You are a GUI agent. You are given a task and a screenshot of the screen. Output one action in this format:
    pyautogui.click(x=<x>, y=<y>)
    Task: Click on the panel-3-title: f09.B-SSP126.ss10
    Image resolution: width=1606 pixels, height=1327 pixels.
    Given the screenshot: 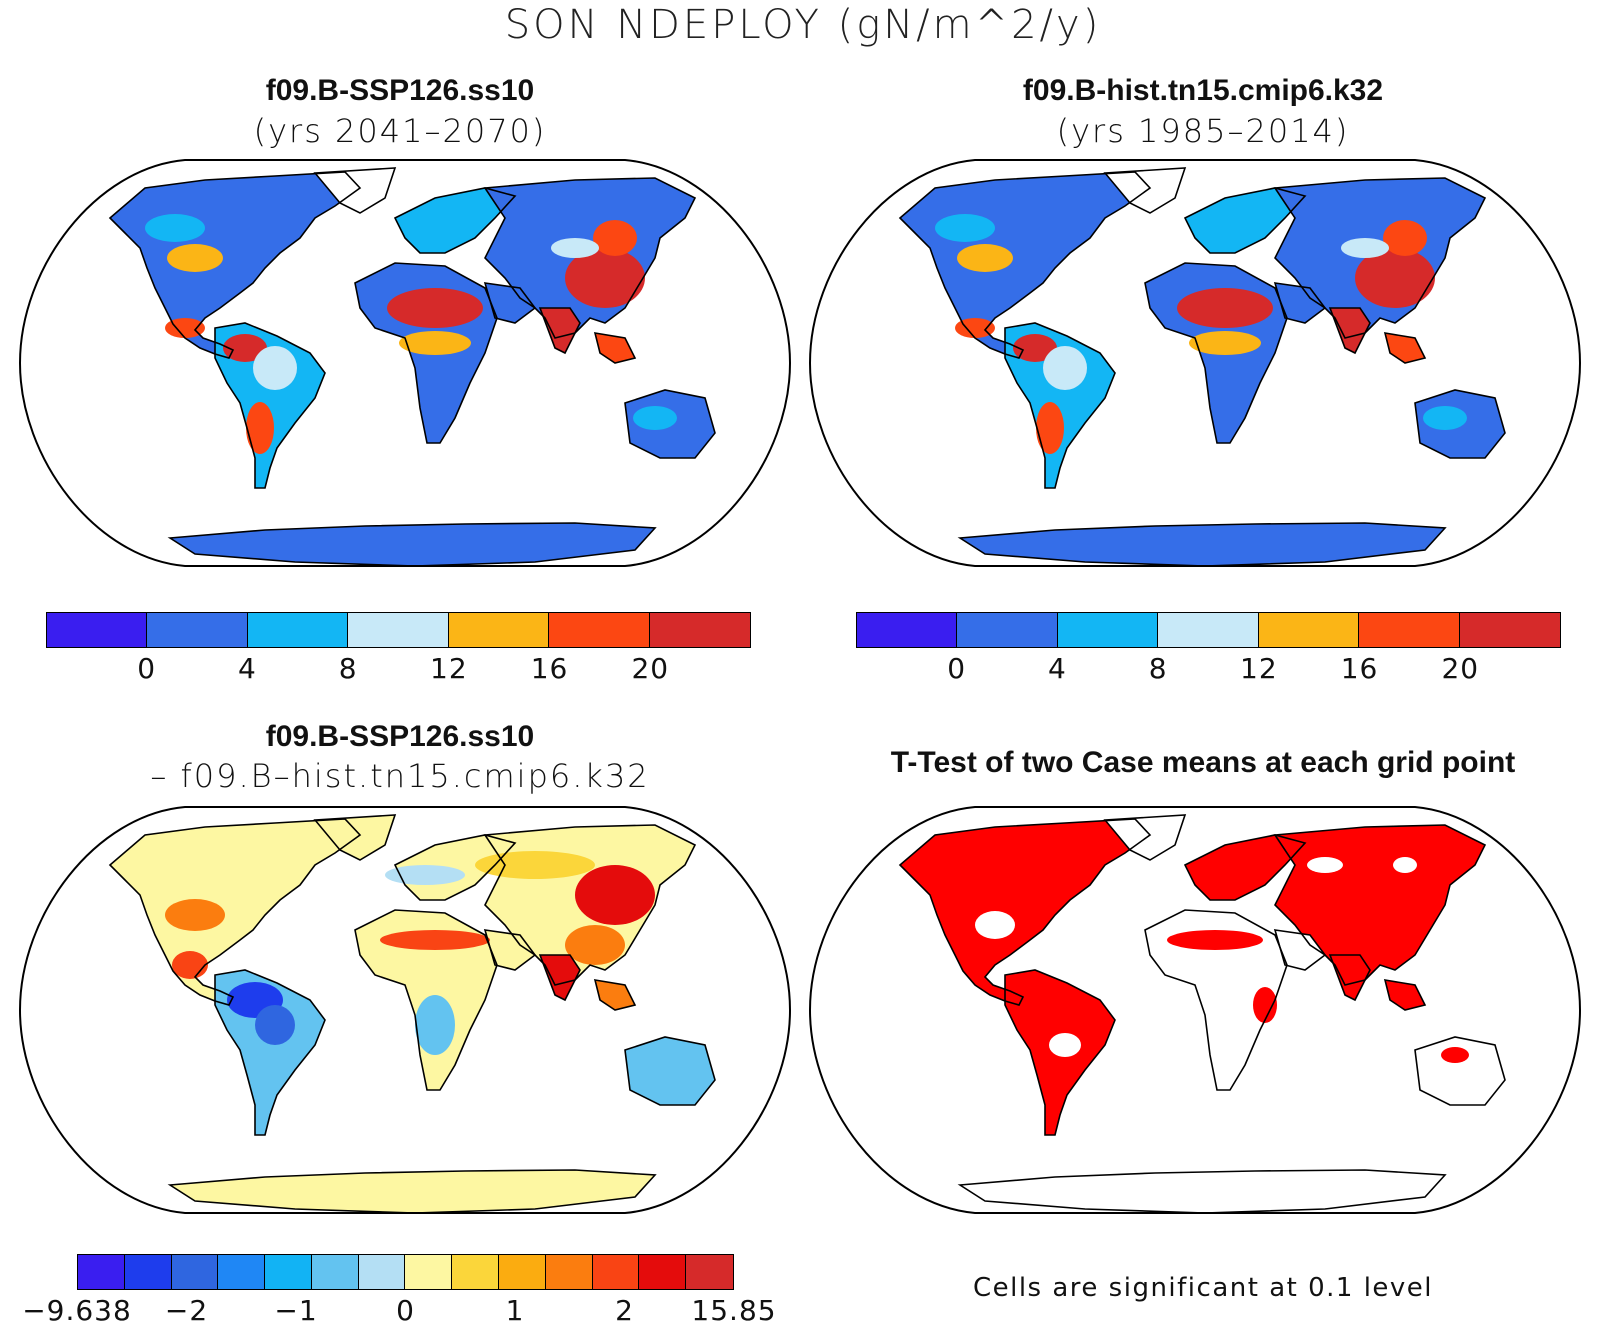 What is the action you would take?
    pyautogui.click(x=400, y=736)
    